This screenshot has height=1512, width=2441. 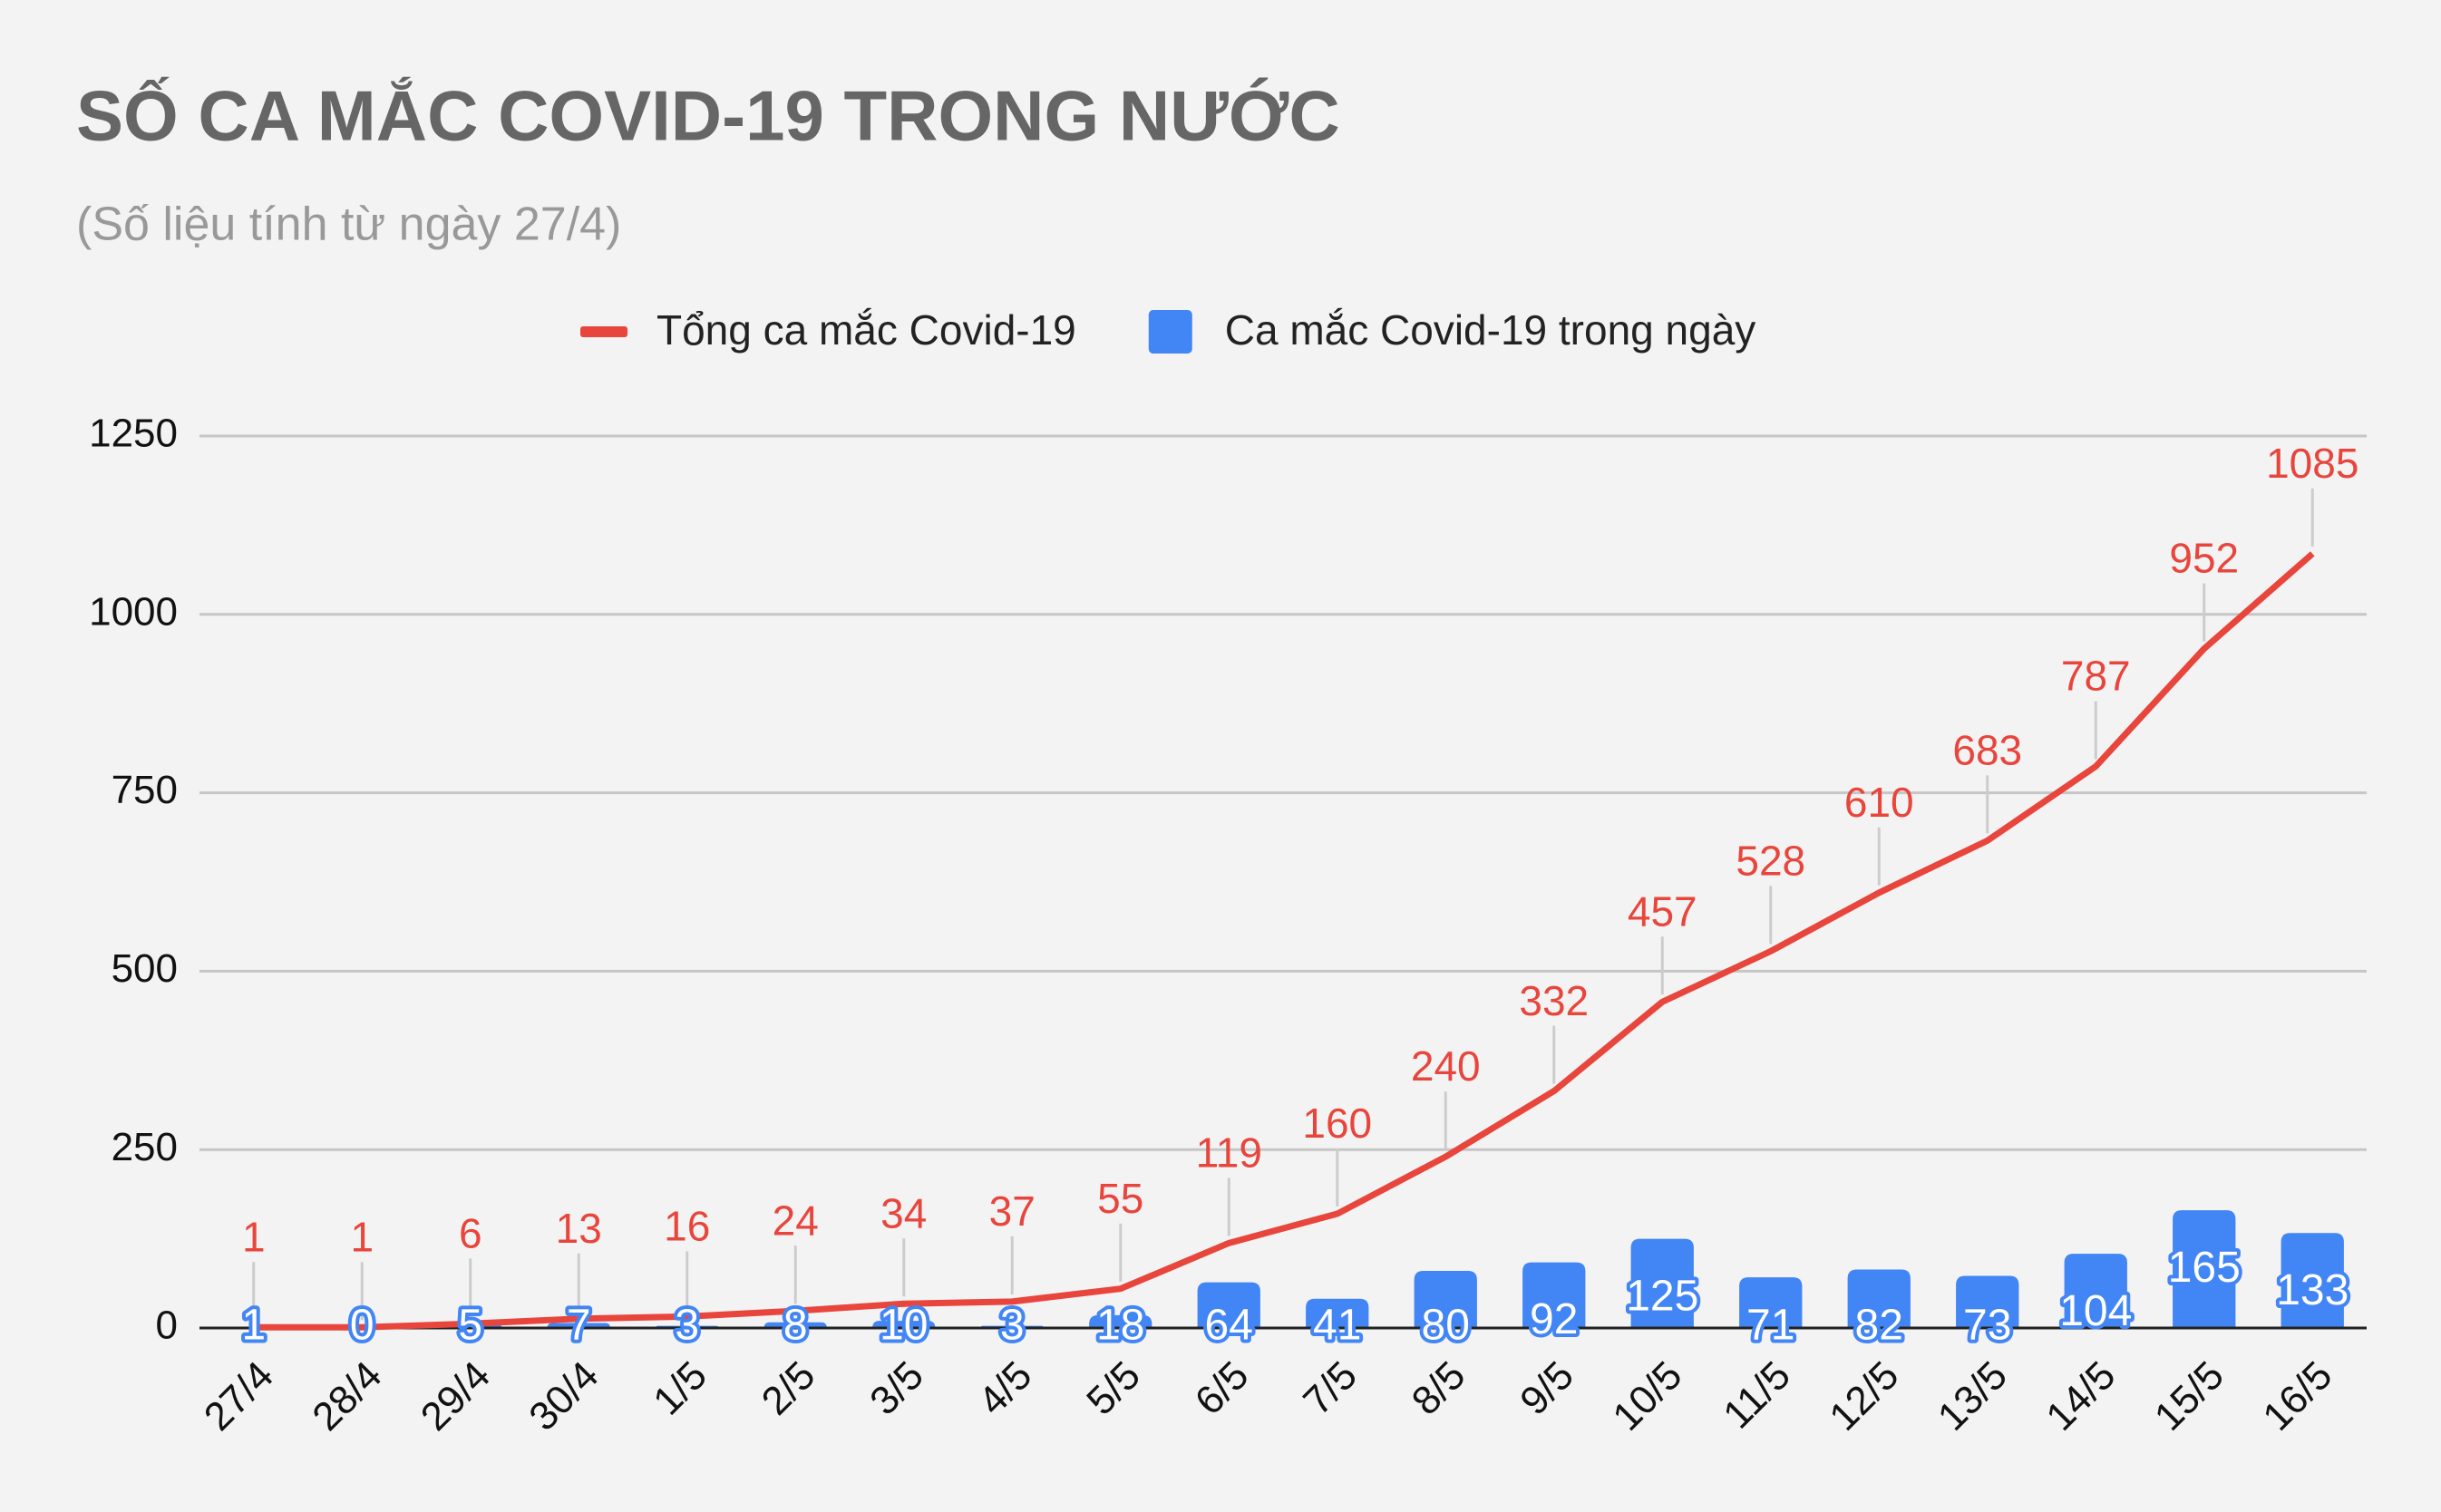 I want to click on line-value-label: 683, so click(x=1987, y=750).